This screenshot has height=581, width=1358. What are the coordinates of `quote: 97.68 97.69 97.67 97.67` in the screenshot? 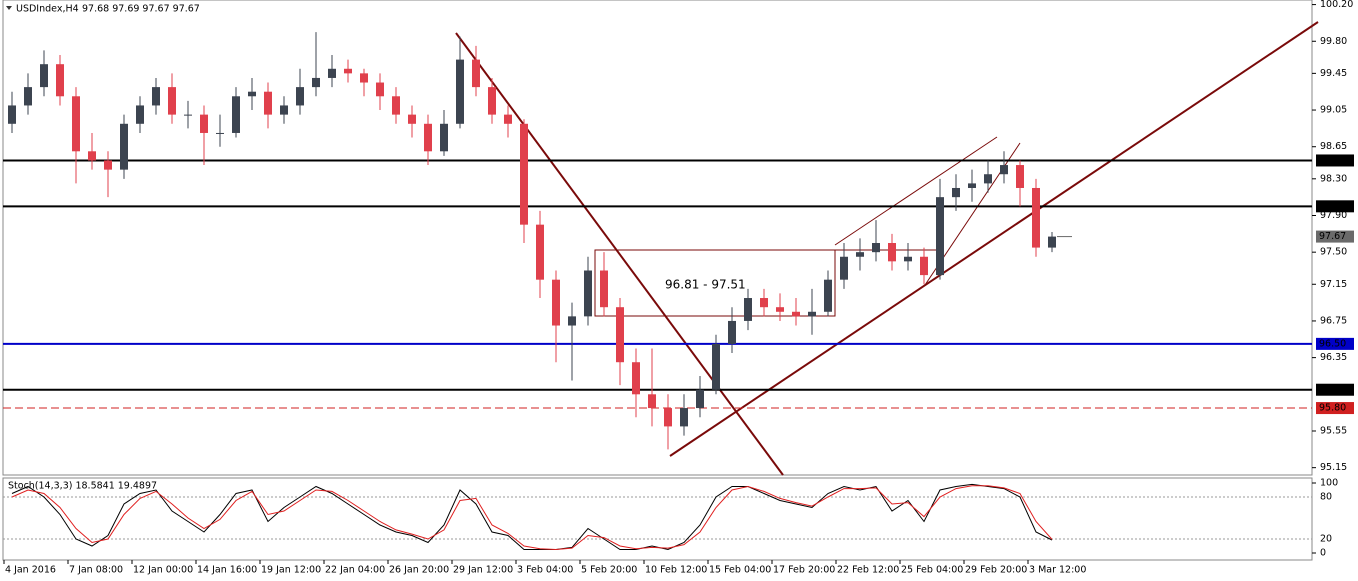 It's located at (141, 9).